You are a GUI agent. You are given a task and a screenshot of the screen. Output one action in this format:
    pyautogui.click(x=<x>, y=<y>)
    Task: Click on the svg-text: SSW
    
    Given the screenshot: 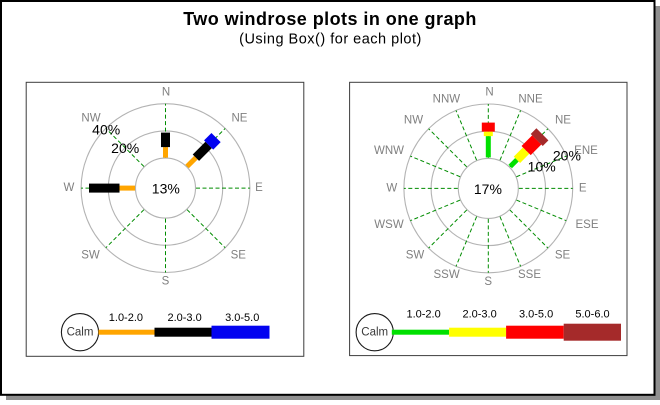 What is the action you would take?
    pyautogui.click(x=446, y=275)
    